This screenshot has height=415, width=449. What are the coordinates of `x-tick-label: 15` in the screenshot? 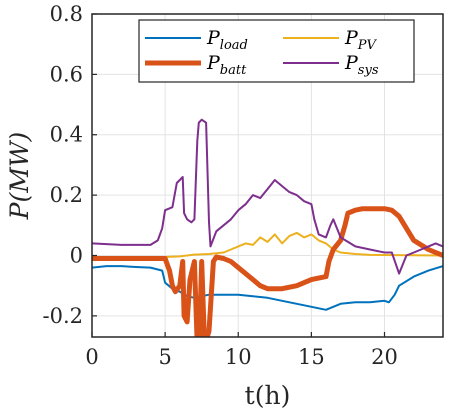 It's located at (311, 357).